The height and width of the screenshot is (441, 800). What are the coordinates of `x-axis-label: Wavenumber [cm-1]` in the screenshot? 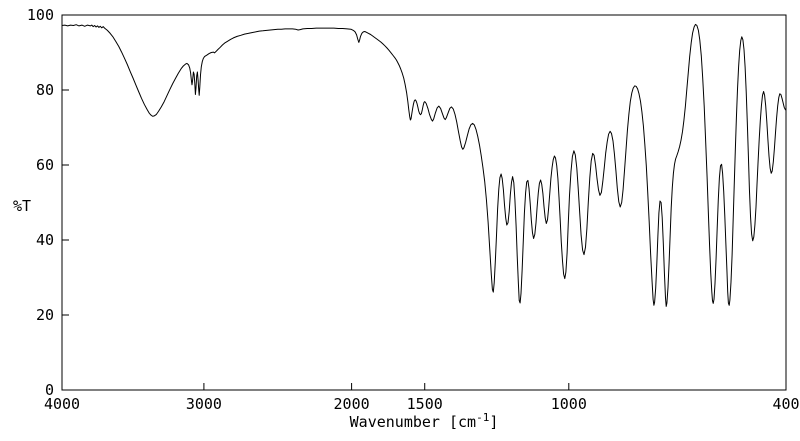 It's located at (424, 421).